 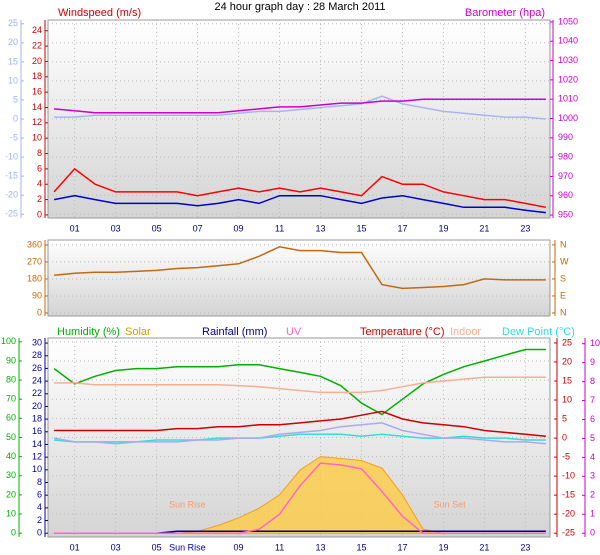 I want to click on y-tick-label: -15, so click(x=11, y=175).